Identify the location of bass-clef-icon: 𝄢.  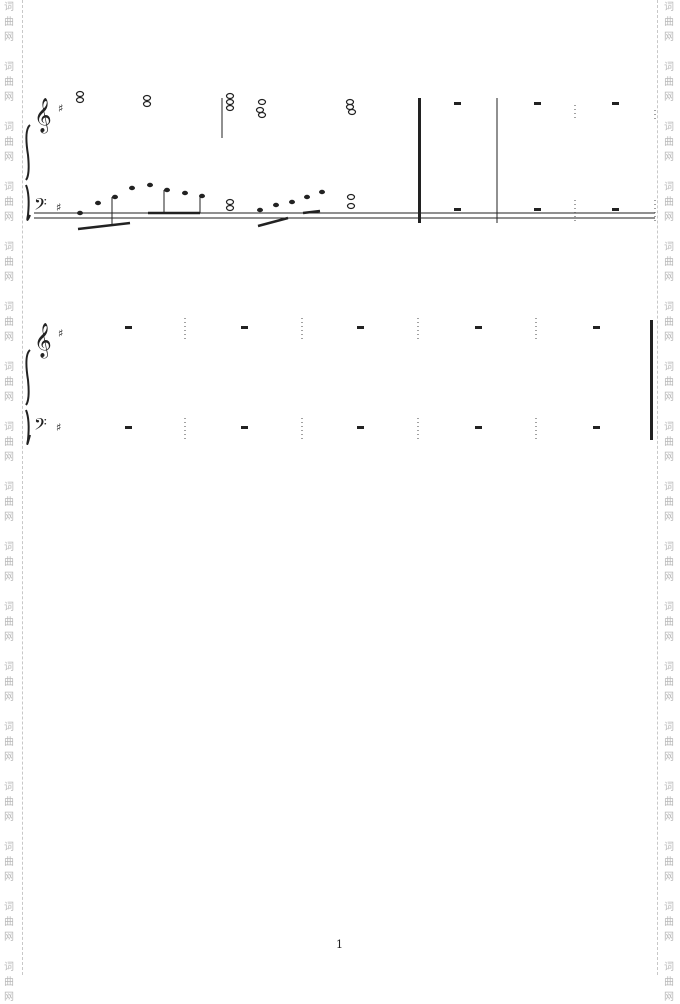
(40, 426).